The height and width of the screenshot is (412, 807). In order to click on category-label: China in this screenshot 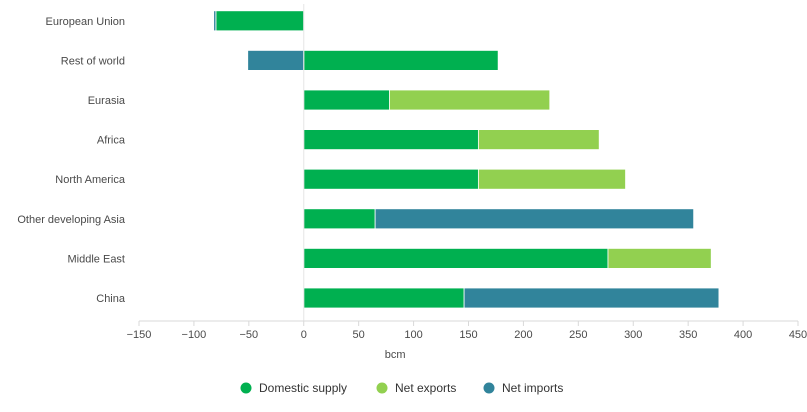, I will do `click(111, 299)`.